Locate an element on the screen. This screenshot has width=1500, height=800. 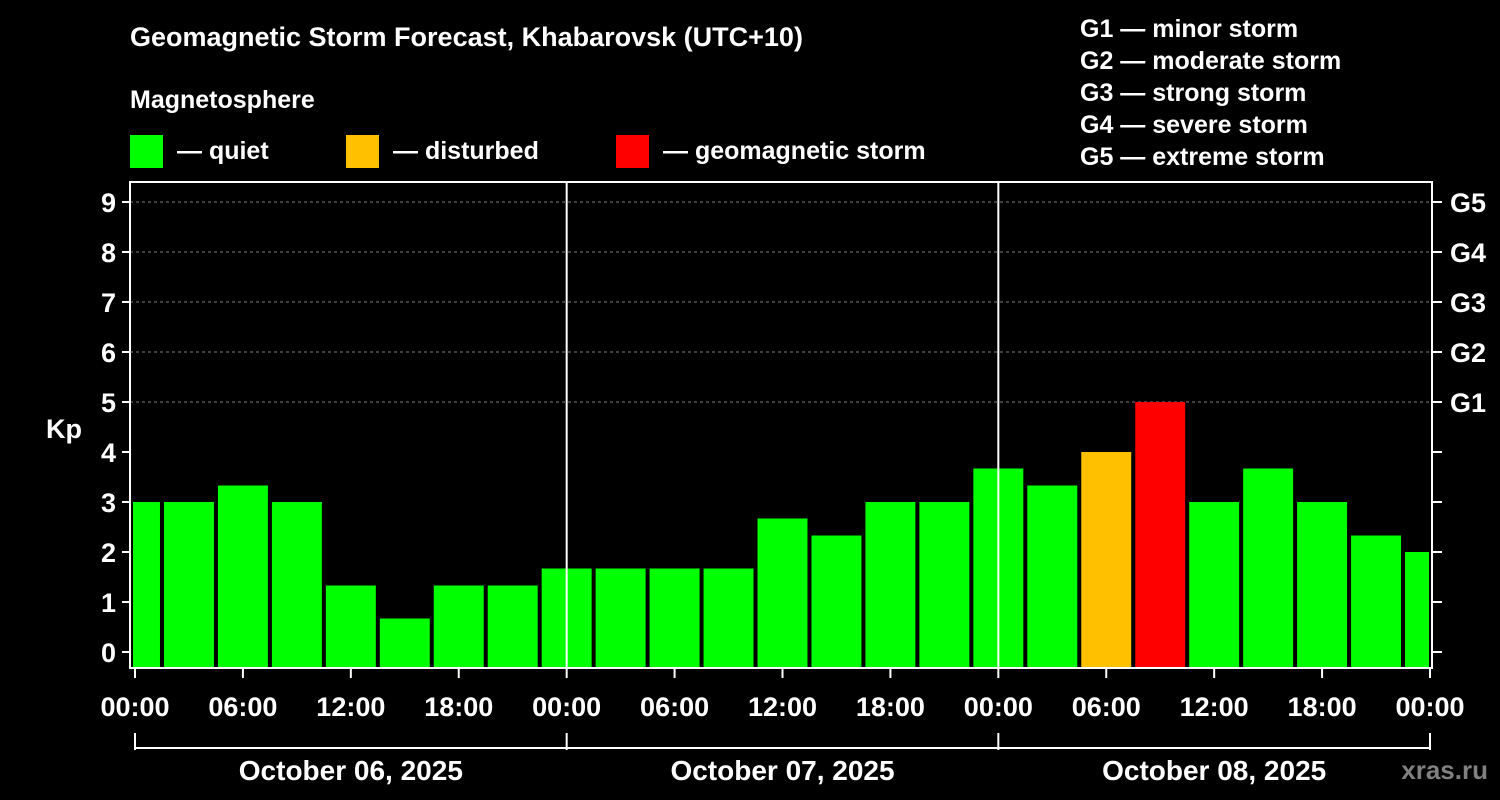
legend-item-disturbed: — disturbed is located at coordinates (442, 151).